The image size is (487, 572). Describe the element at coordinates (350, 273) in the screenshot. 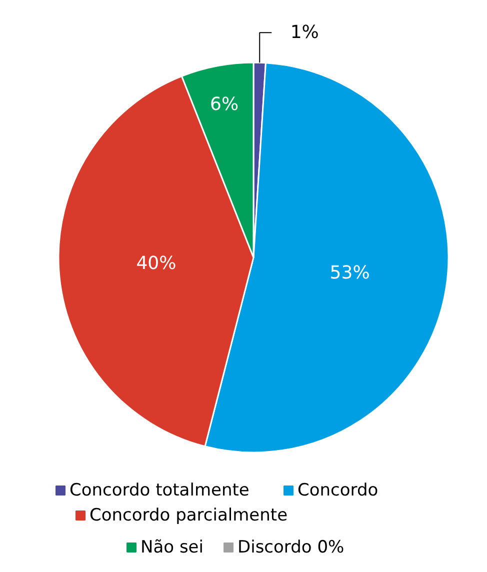

I see `data-label: 53%` at that location.